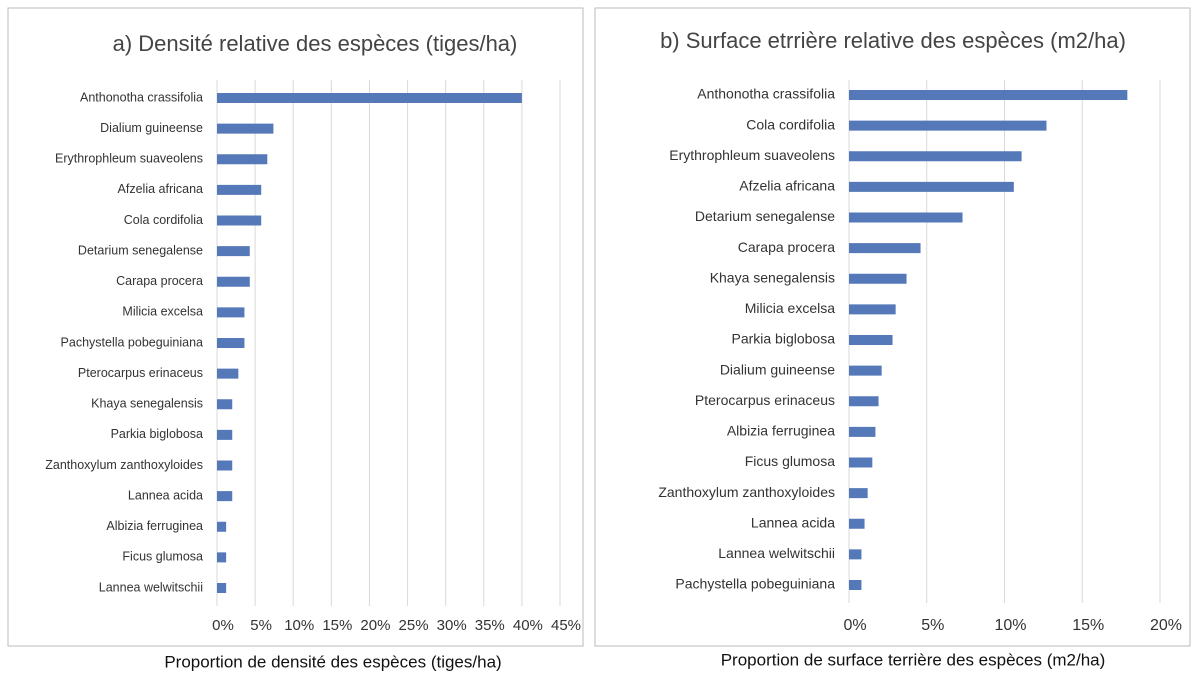 The image size is (1198, 686). Describe the element at coordinates (490, 625) in the screenshot. I see `x-tick-label: 35%` at that location.